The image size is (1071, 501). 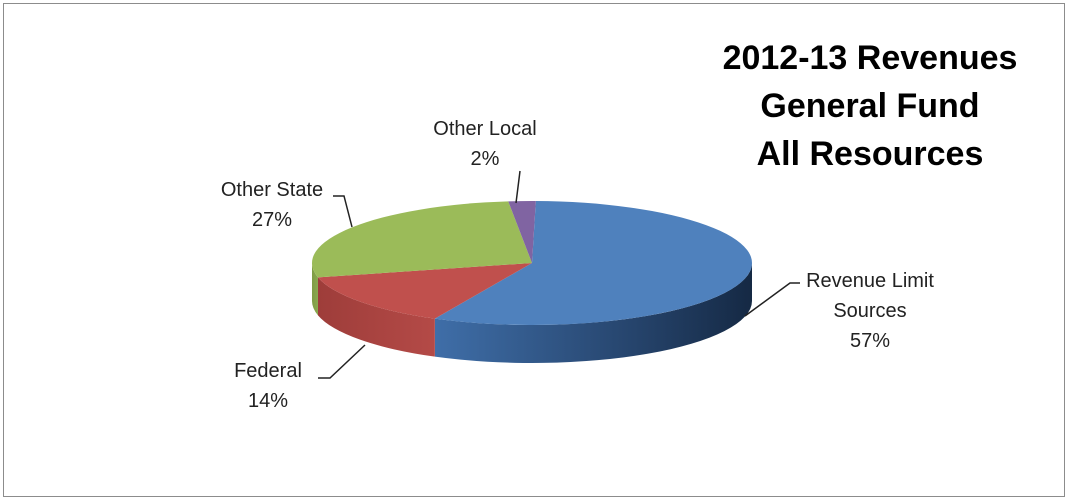 I want to click on leader-line-revenue-limit, so click(x=772, y=299).